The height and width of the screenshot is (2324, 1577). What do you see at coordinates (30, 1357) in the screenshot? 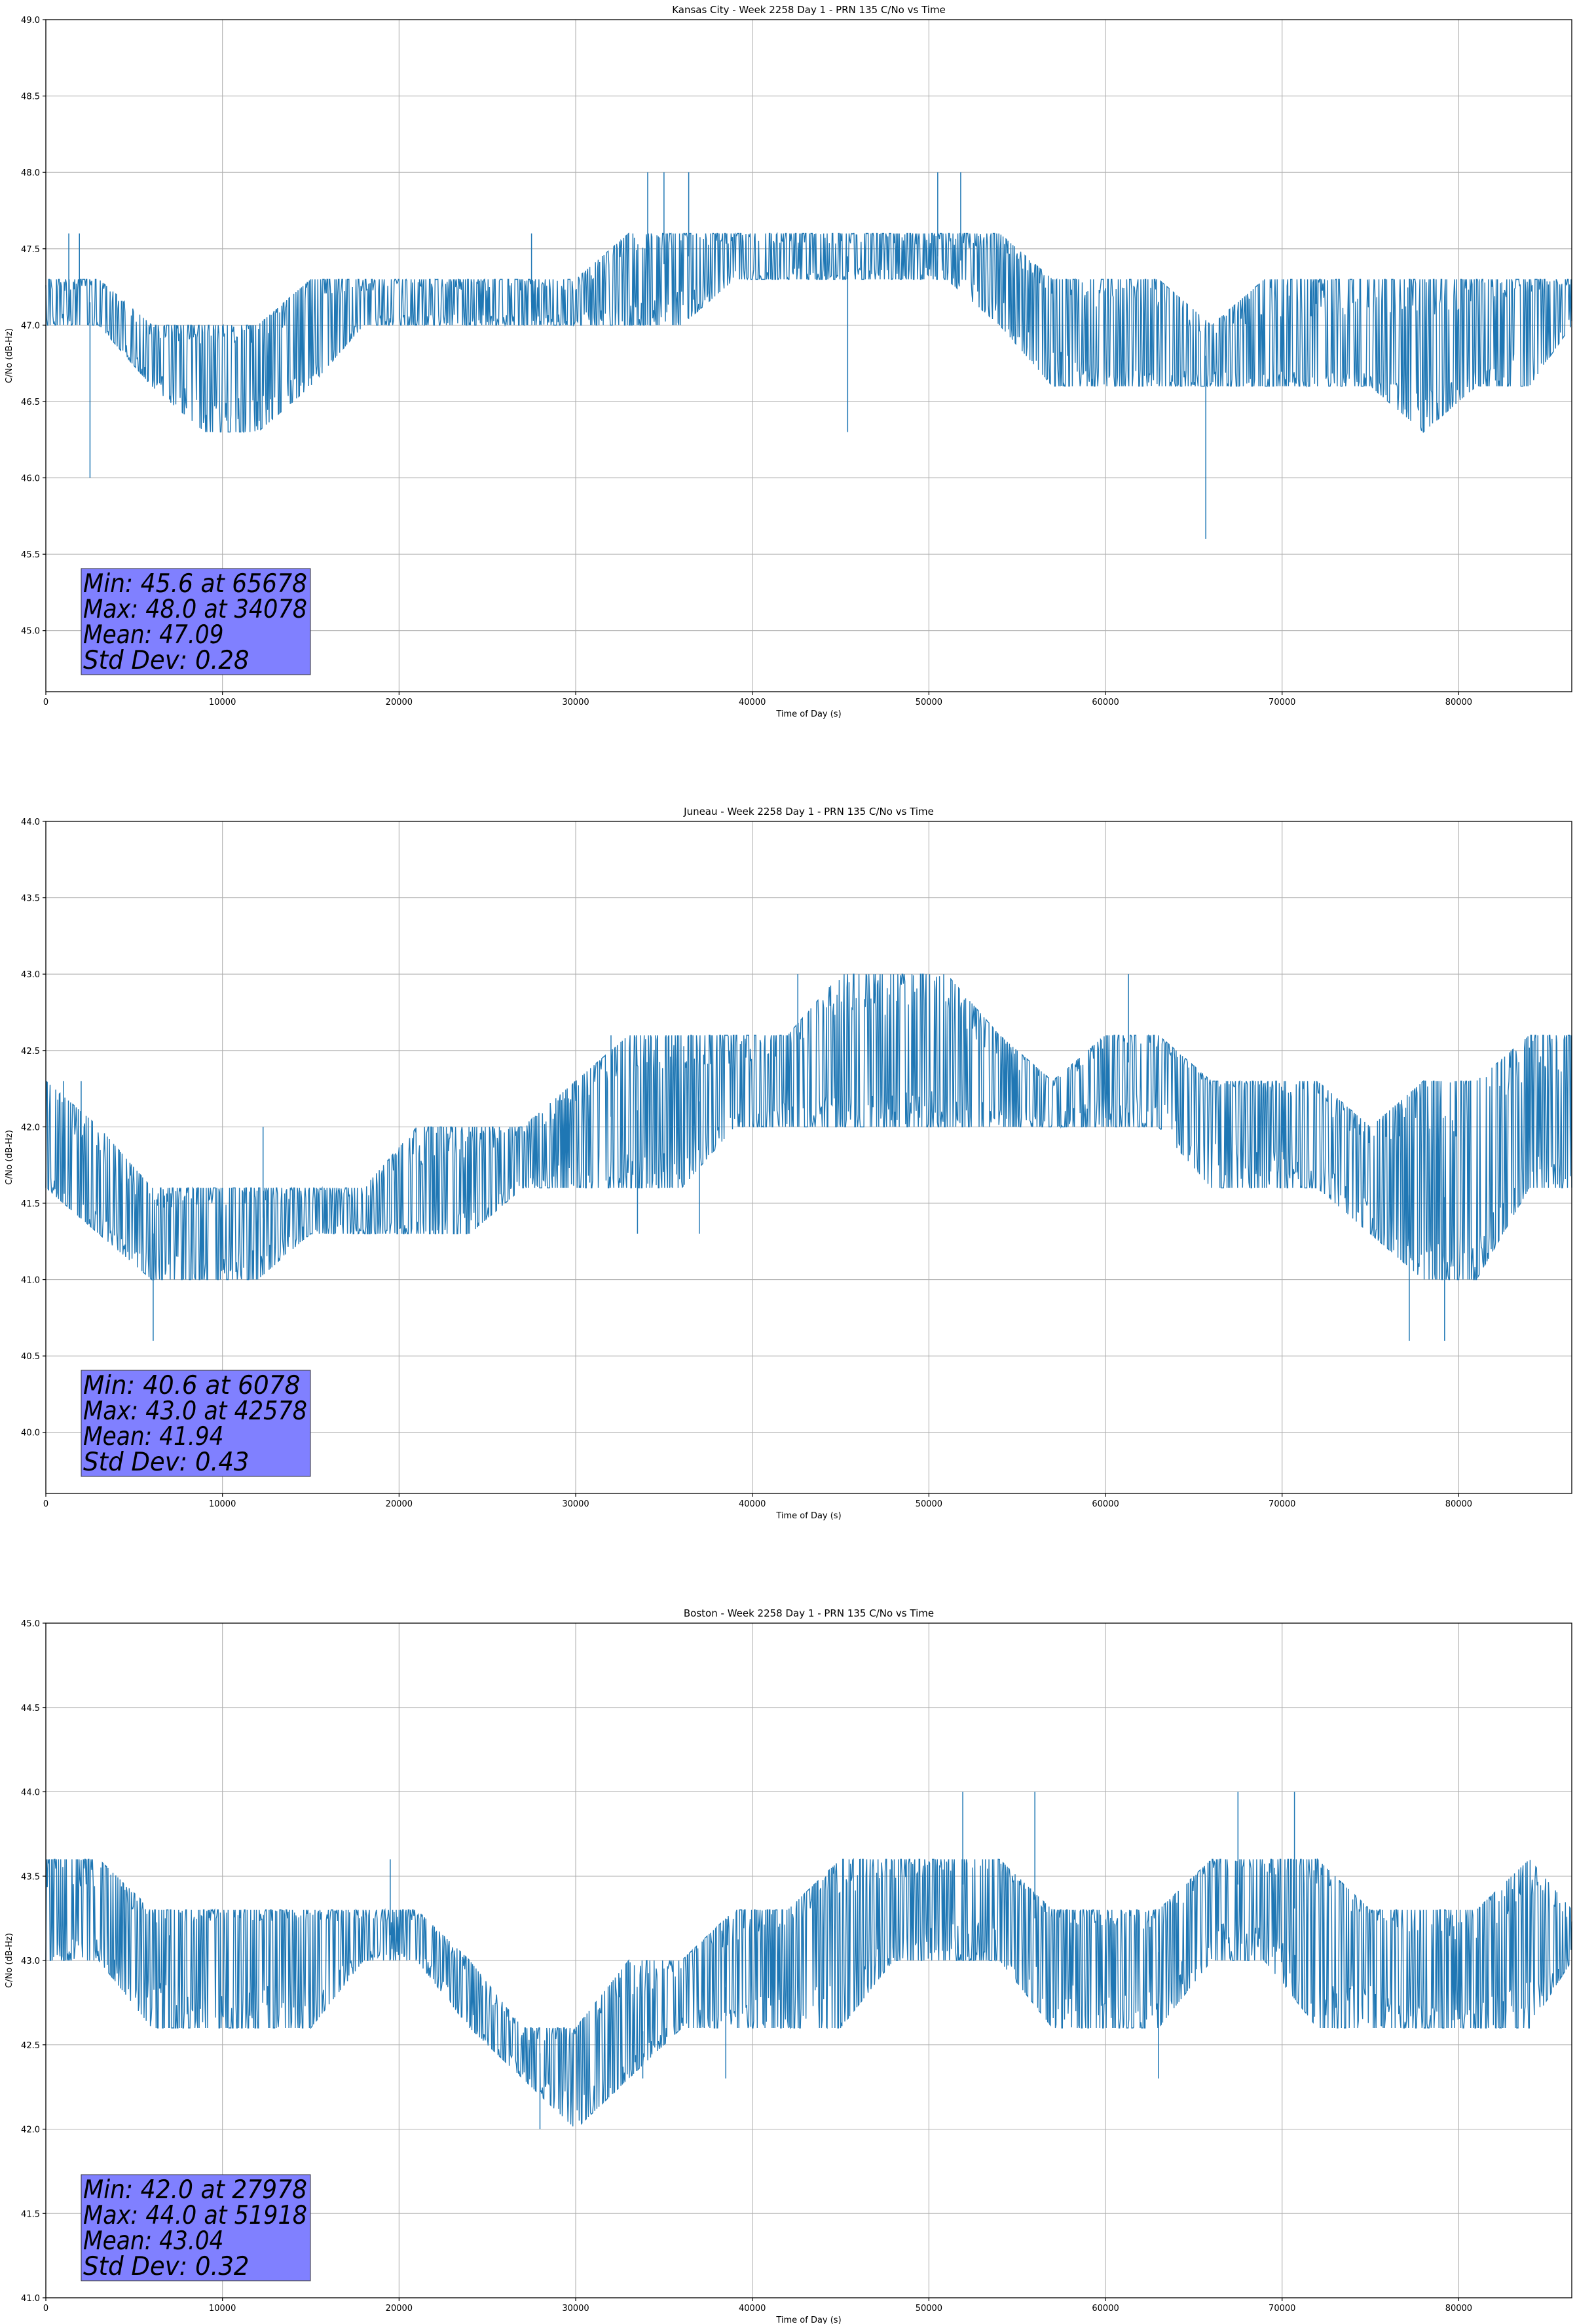
I see `y-tick-label: 40.5` at bounding box center [30, 1357].